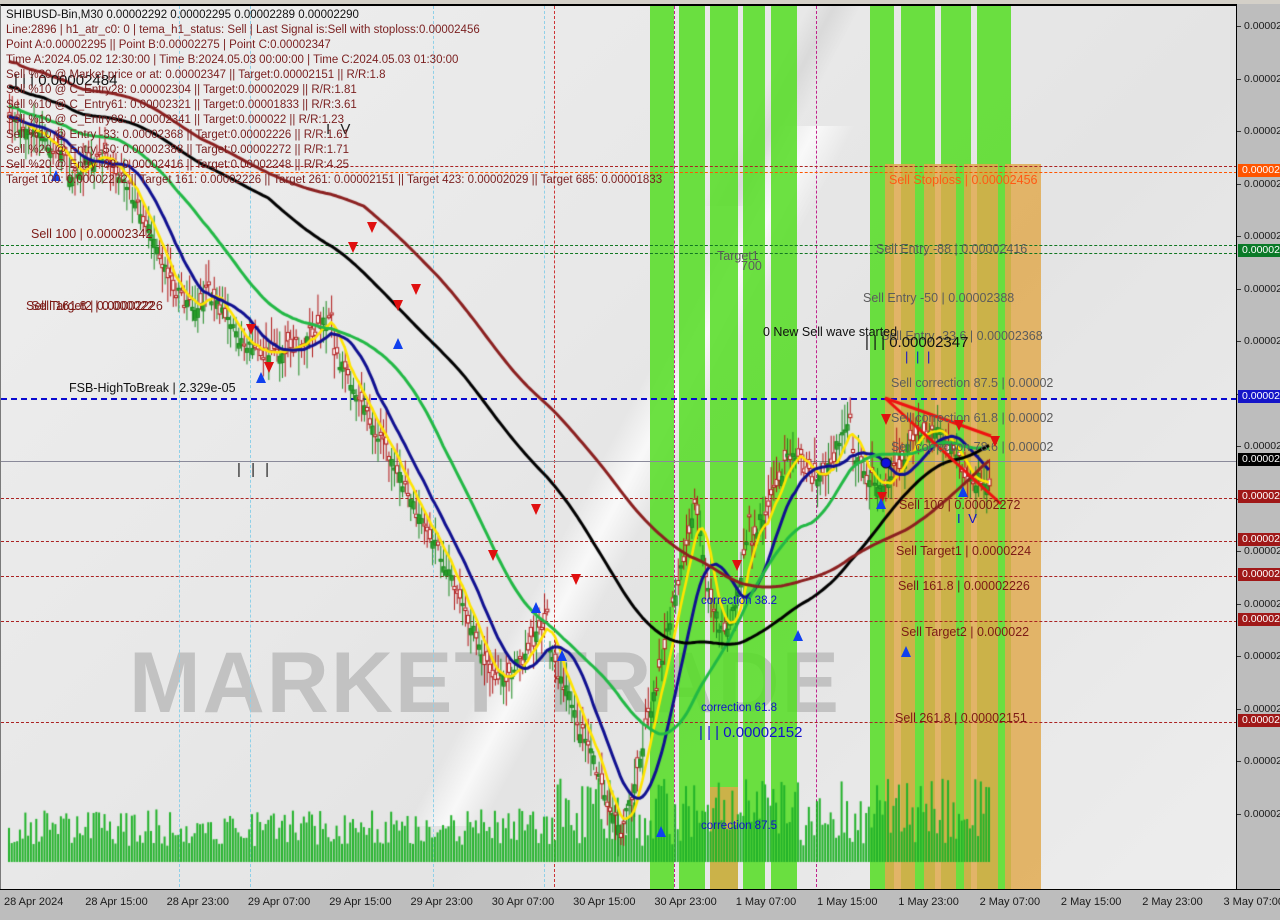  Describe the element at coordinates (92, 234) in the screenshot. I see `label-sell-100-left: Sell 100 | 0.00002342` at that location.